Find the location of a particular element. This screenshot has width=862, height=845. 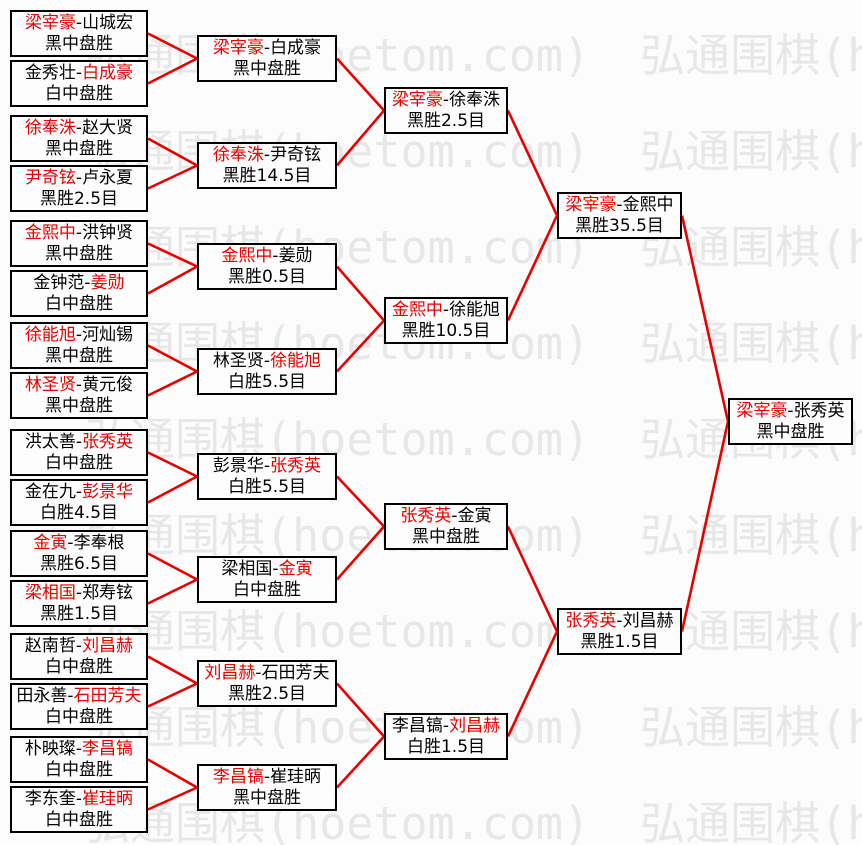

match-result: 黑胜14.5目 is located at coordinates (267, 175).